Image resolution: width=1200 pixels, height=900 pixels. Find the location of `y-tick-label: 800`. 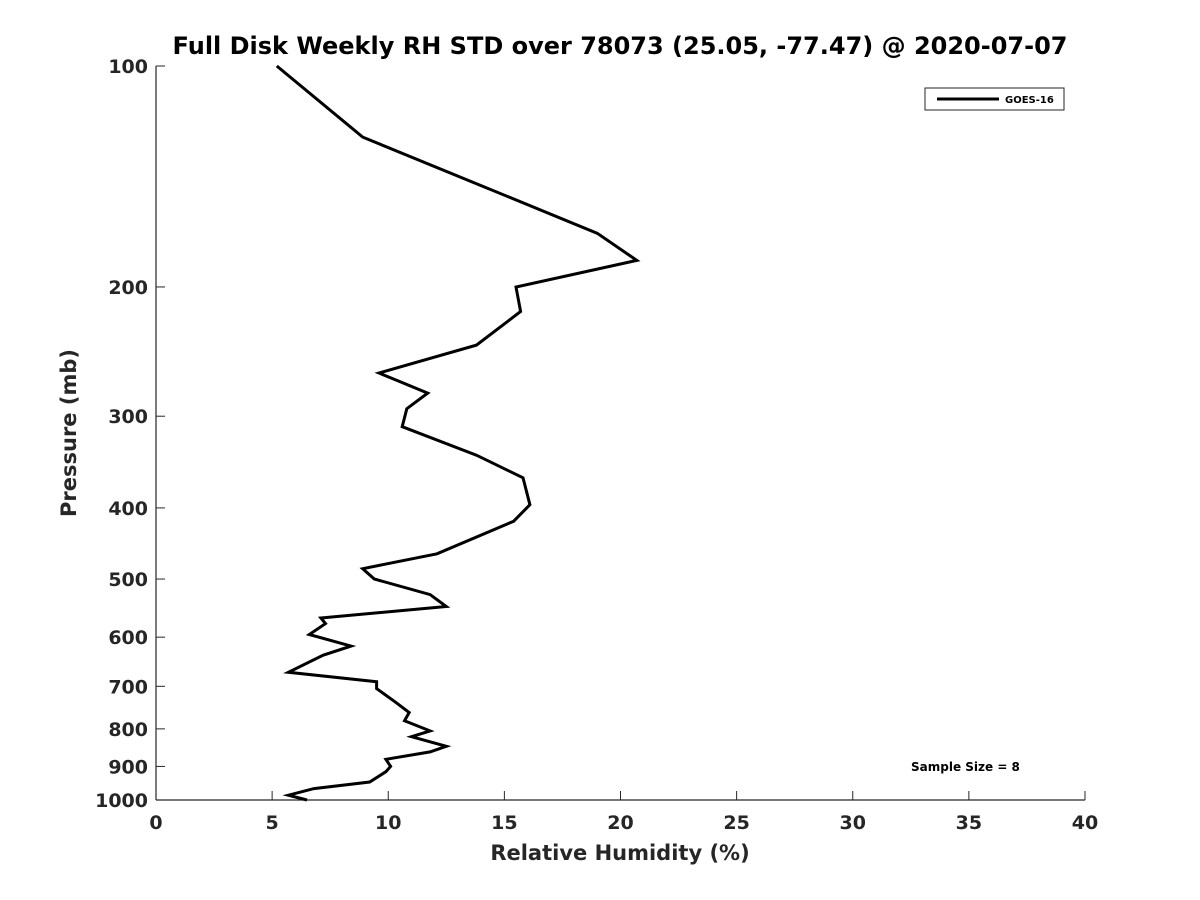

y-tick-label: 800 is located at coordinates (128, 730).